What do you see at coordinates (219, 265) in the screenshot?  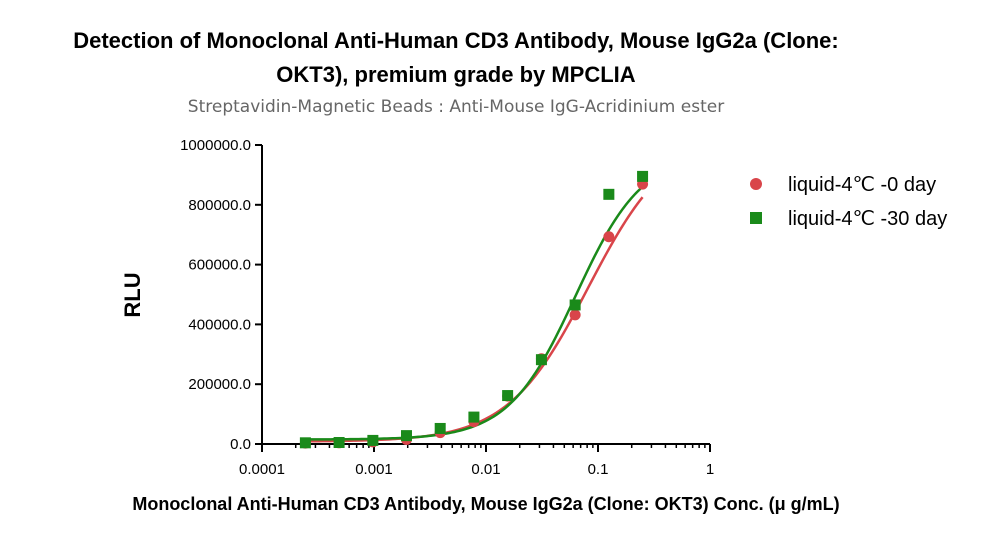 I see `y-tick-label: 600000.0` at bounding box center [219, 265].